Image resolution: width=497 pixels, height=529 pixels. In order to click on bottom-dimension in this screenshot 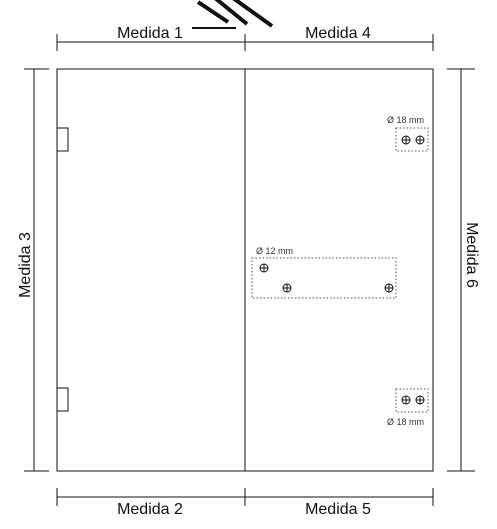, I will do `click(245, 497)`.